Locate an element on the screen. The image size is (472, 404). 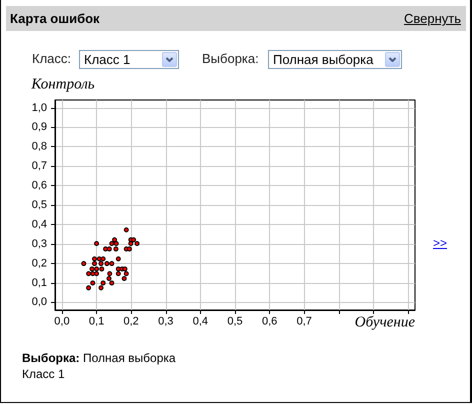
y-tick-label: 0,0 is located at coordinates (39, 302).